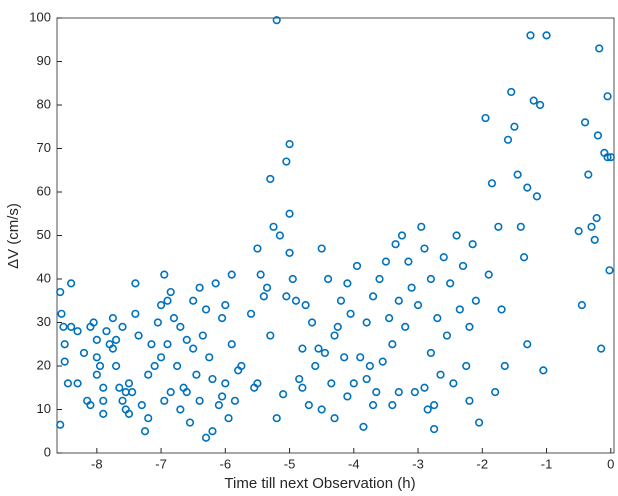 The image size is (618, 496). Describe the element at coordinates (610, 463) in the screenshot. I see `x-tick-label: 0` at that location.